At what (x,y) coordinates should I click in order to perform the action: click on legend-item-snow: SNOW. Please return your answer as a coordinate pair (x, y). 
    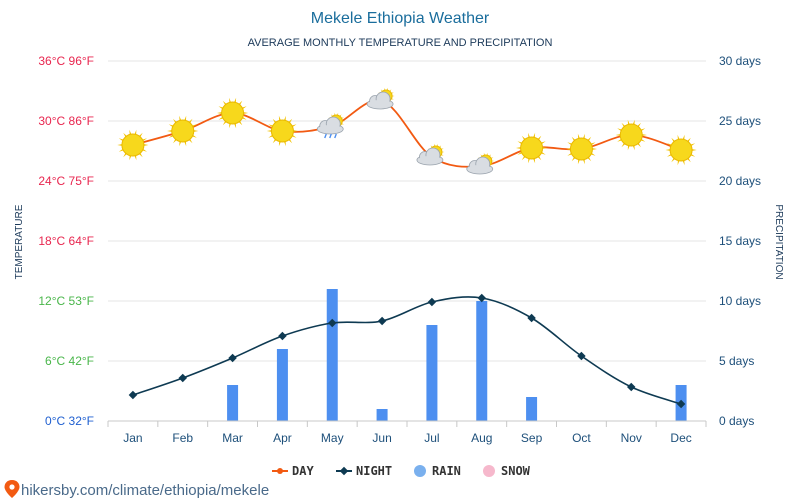
    Looking at the image, I should click on (507, 471).